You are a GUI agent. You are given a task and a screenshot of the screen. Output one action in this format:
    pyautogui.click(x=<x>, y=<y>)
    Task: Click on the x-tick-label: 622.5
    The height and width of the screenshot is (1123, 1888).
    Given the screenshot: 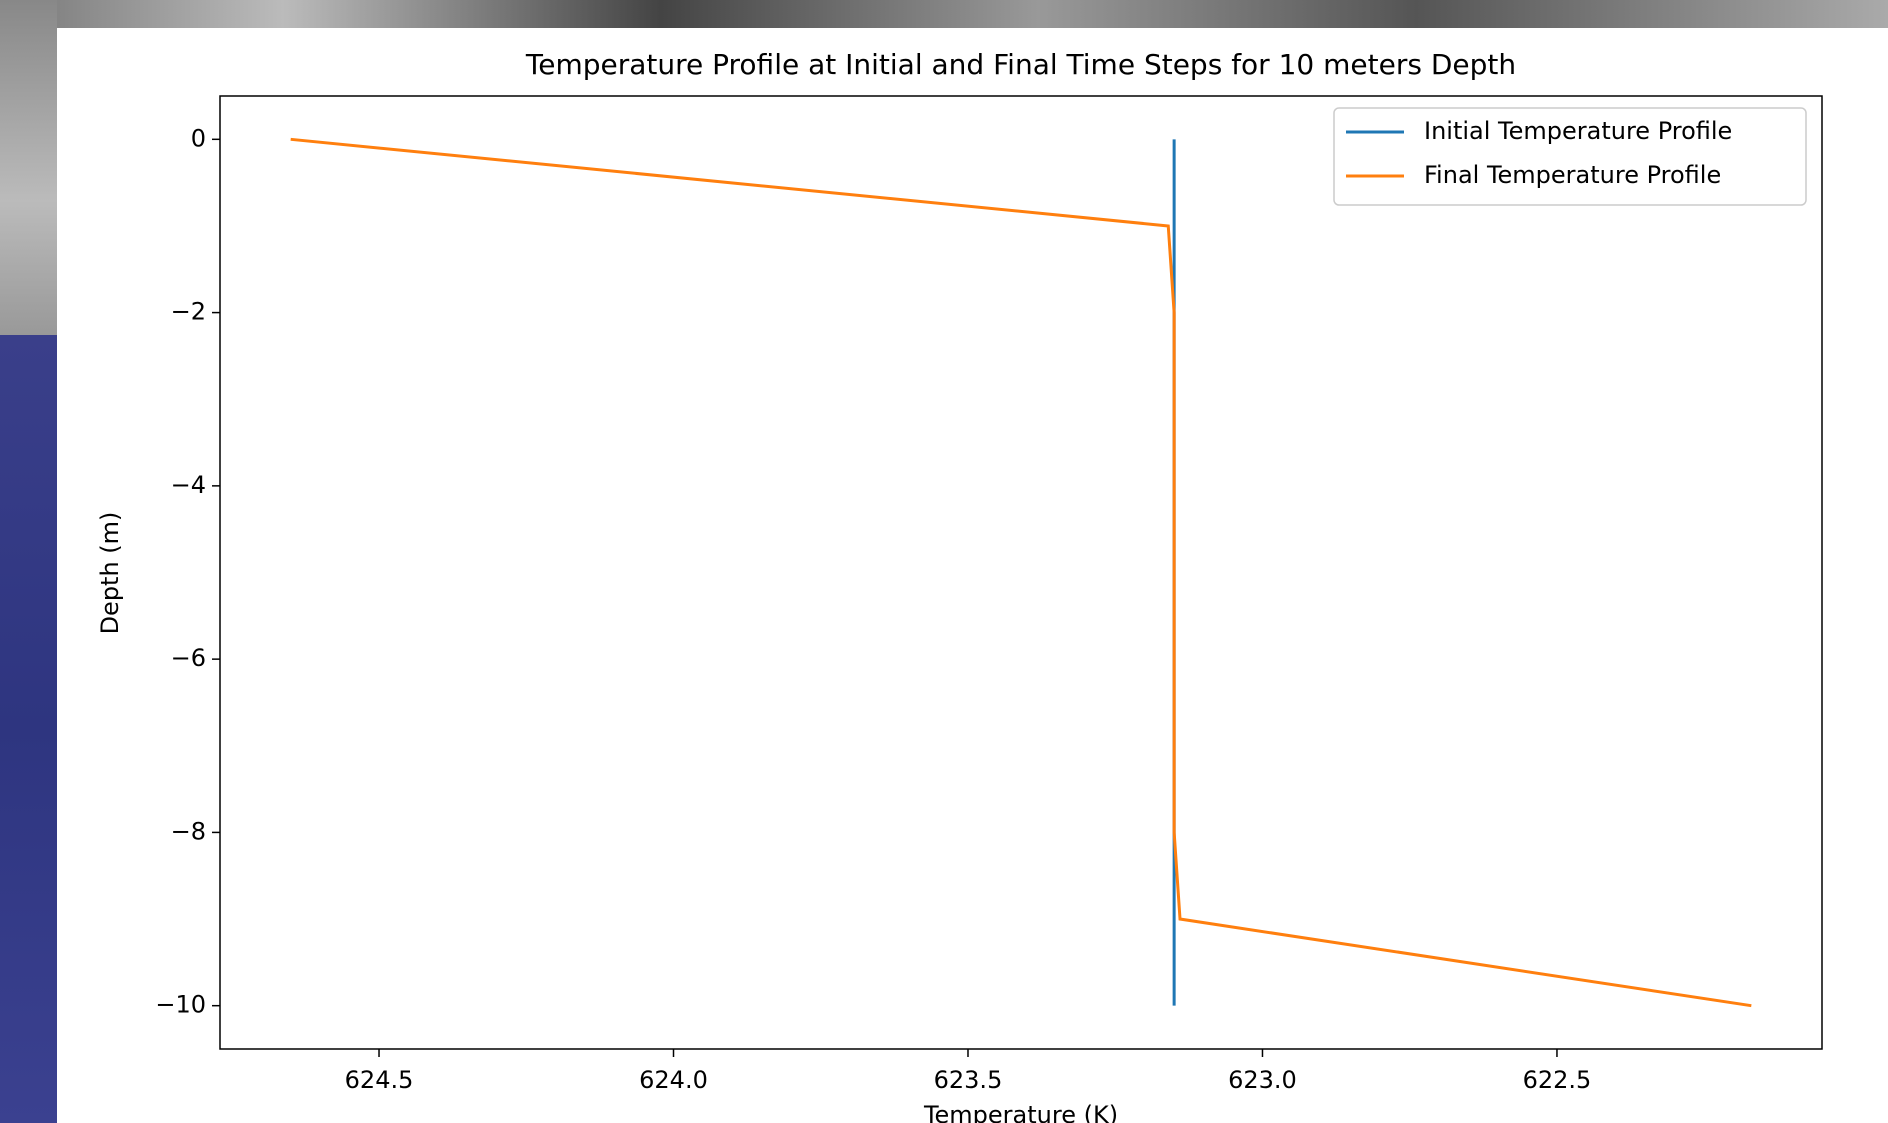 What is the action you would take?
    pyautogui.click(x=1557, y=1080)
    